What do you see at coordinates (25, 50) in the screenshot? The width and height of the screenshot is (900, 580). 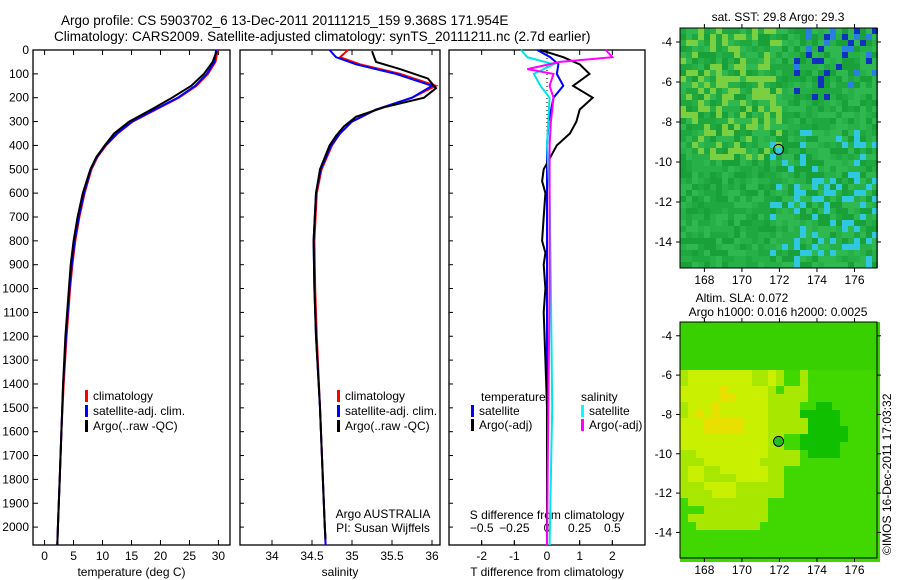 I see `y-tick-label: 0` at bounding box center [25, 50].